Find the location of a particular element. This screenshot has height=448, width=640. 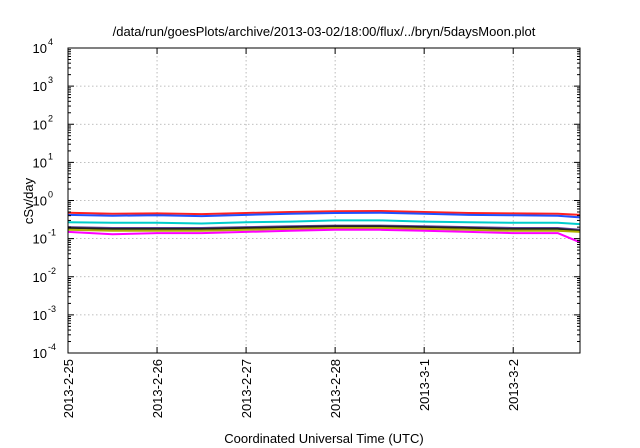

y-tick-exponent: 1 is located at coordinates (50, 156).